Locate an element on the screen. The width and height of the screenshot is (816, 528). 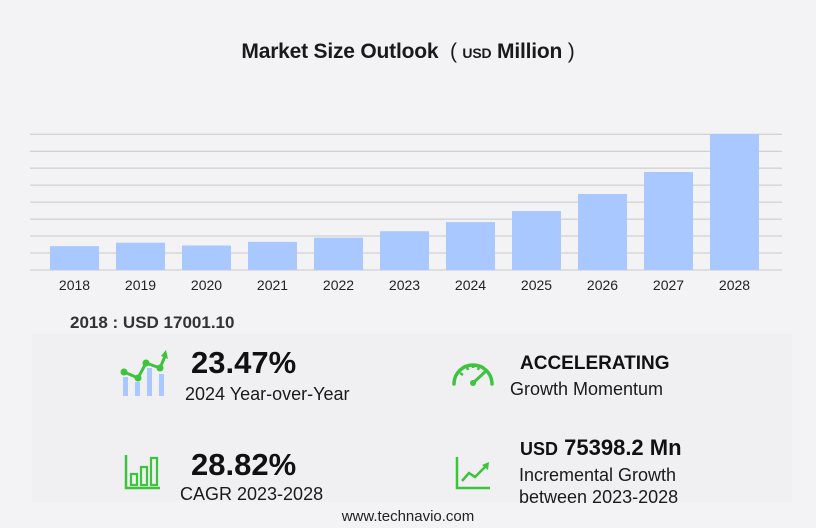
title-scale: Million is located at coordinates (530, 51).